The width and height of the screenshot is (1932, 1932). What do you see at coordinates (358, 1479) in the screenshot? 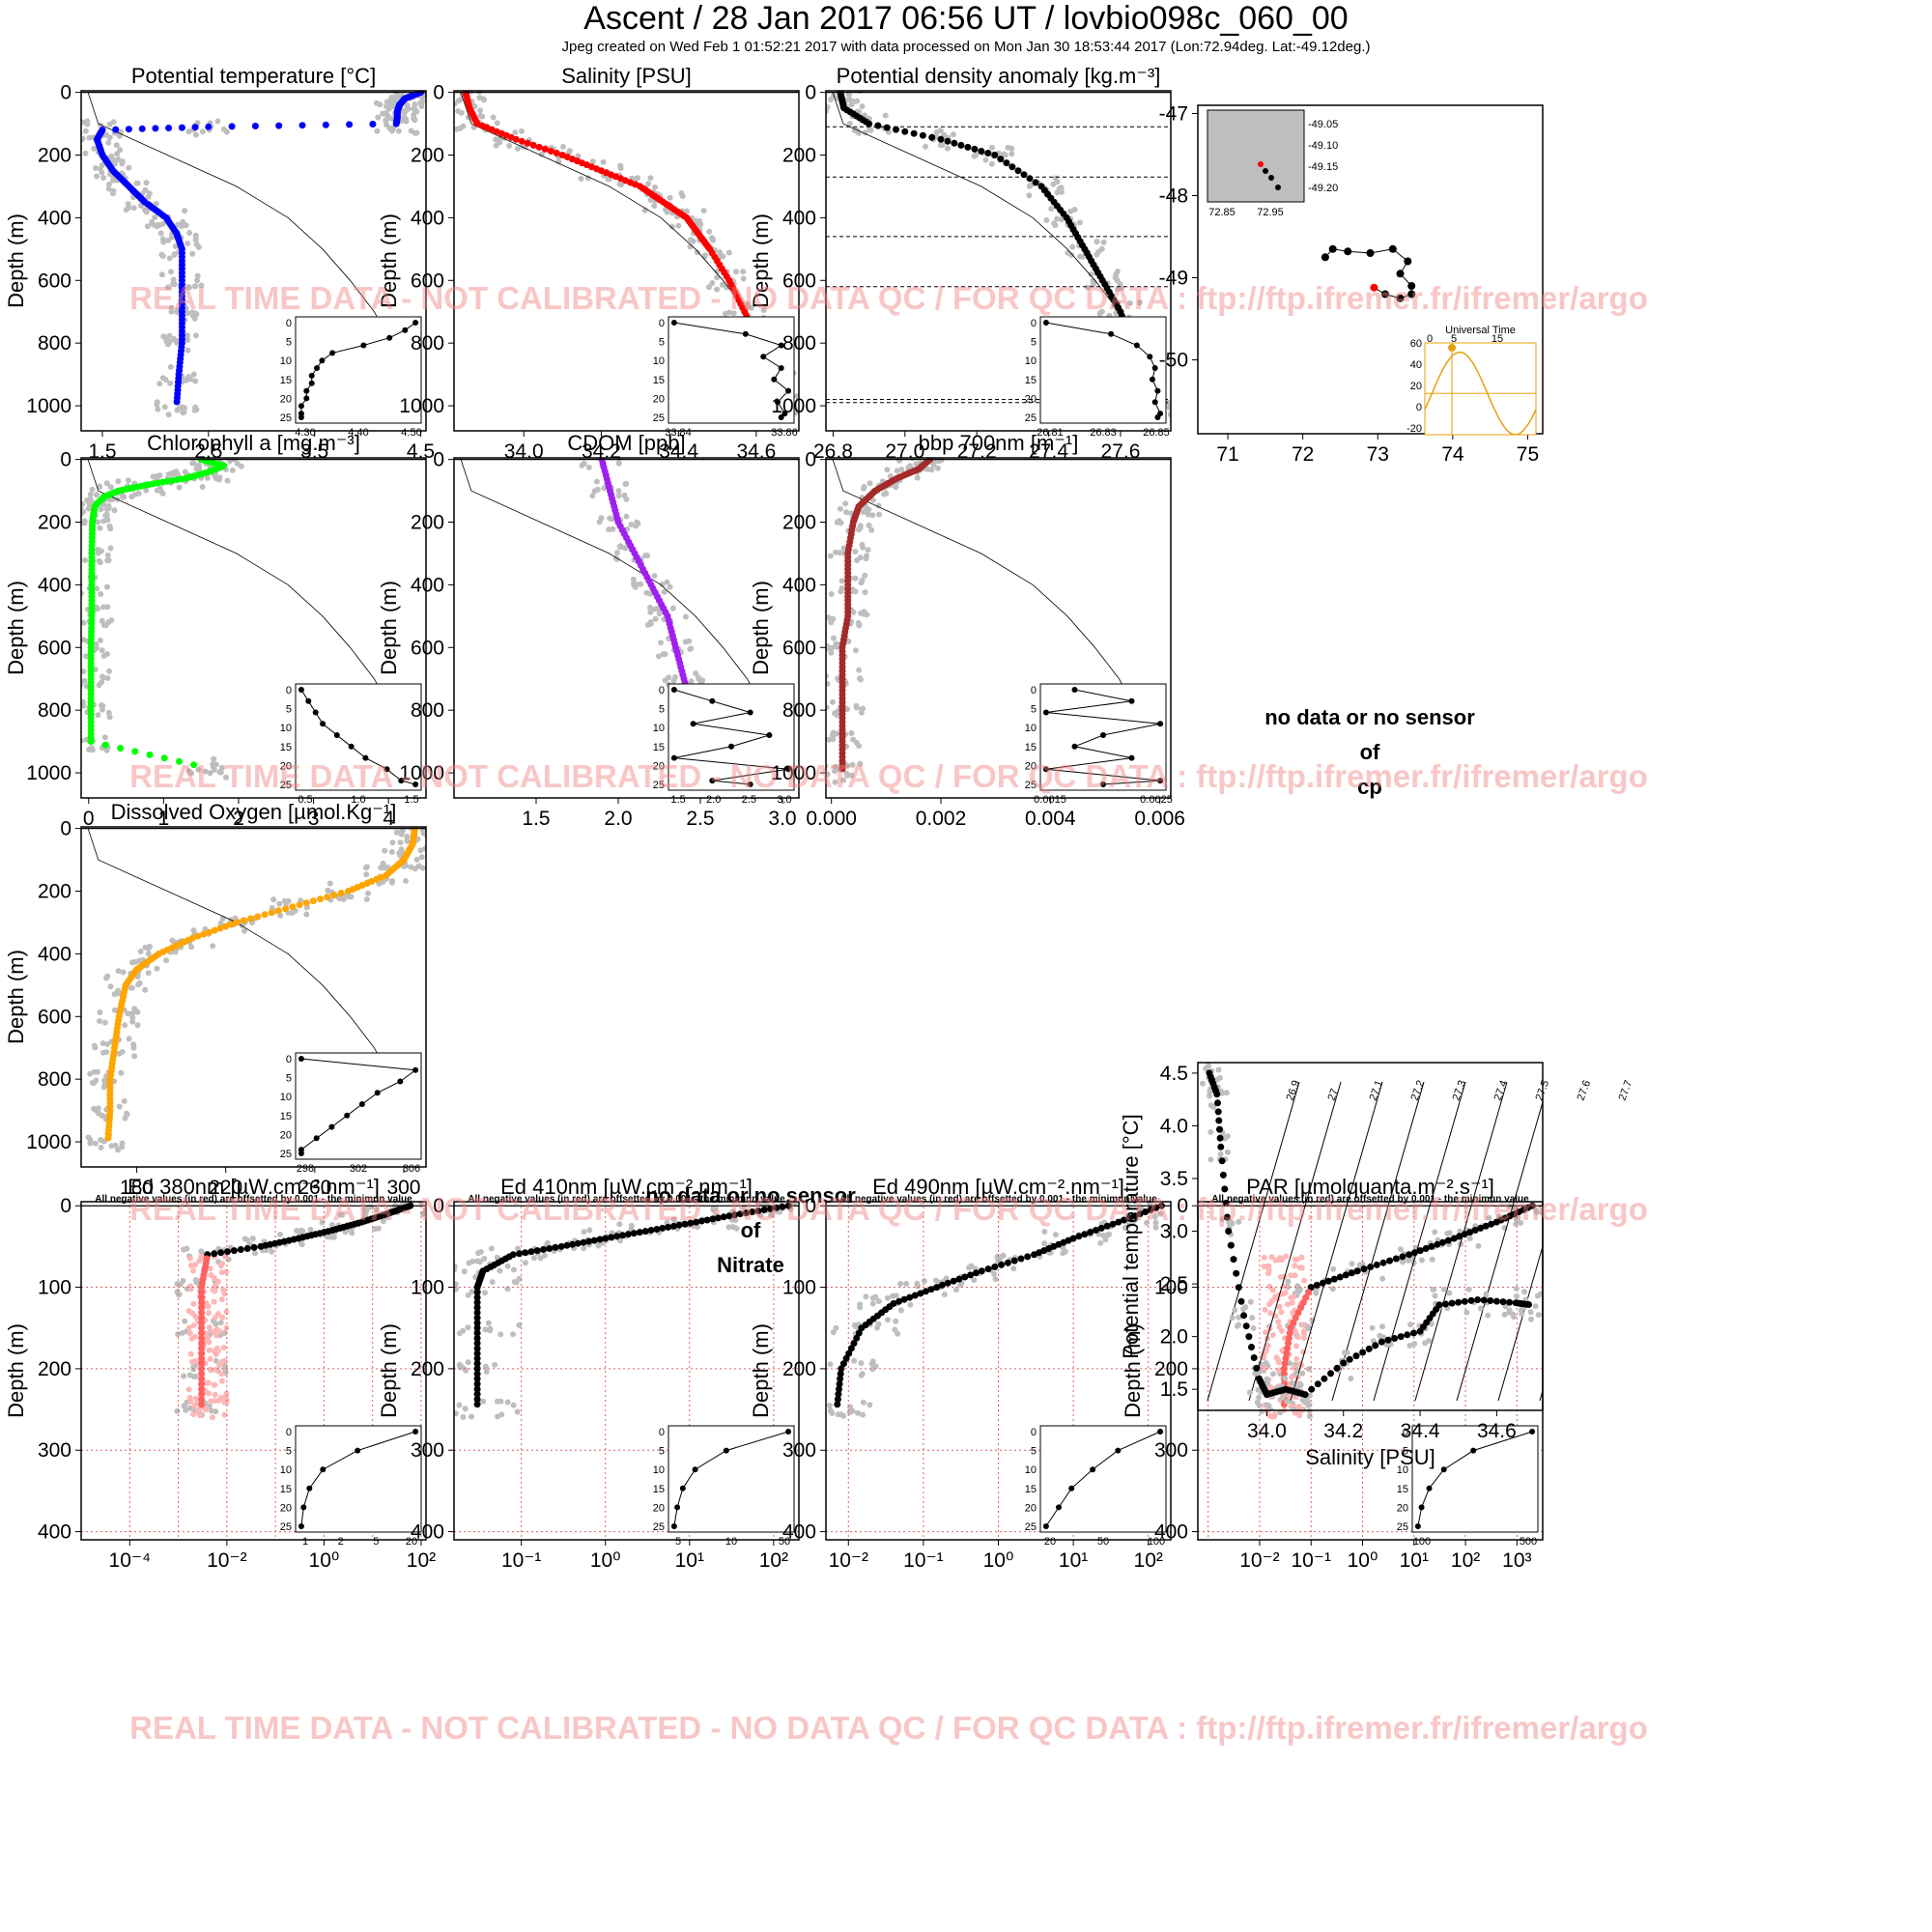
I see `inset-line` at bounding box center [358, 1479].